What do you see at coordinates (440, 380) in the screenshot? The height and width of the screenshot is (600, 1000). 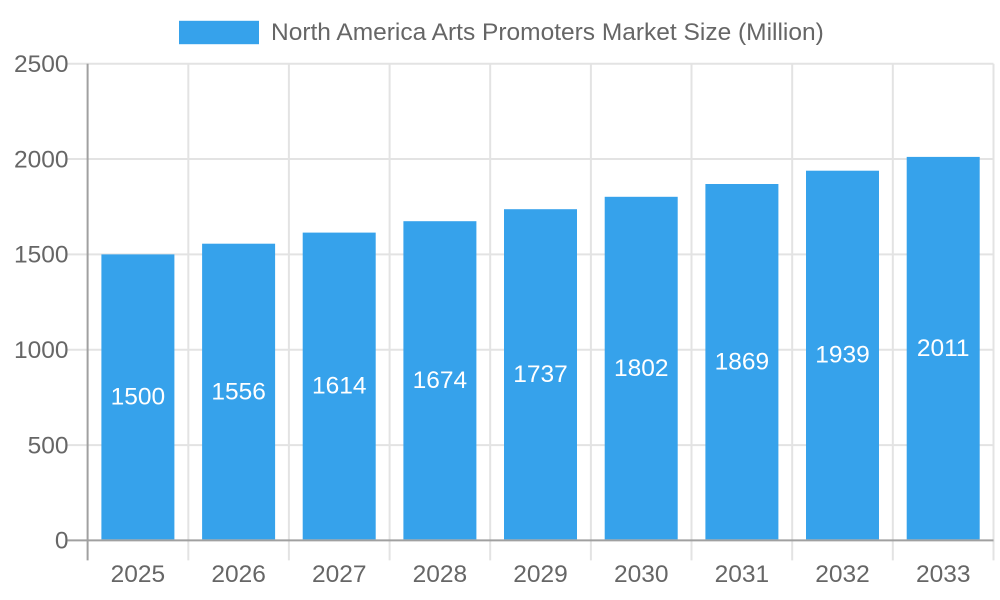 I see `svg-text: 1674` at bounding box center [440, 380].